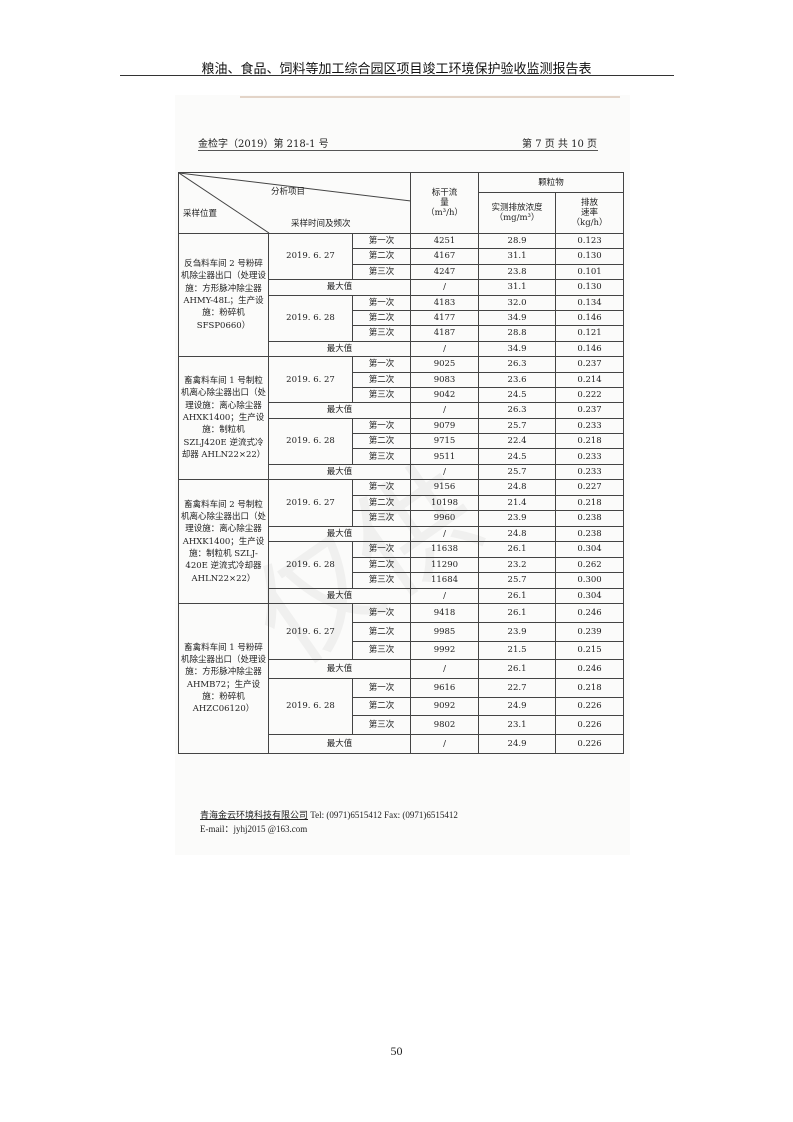  Describe the element at coordinates (590, 287) in the screenshot. I see `rate-cell: 0.130` at that location.